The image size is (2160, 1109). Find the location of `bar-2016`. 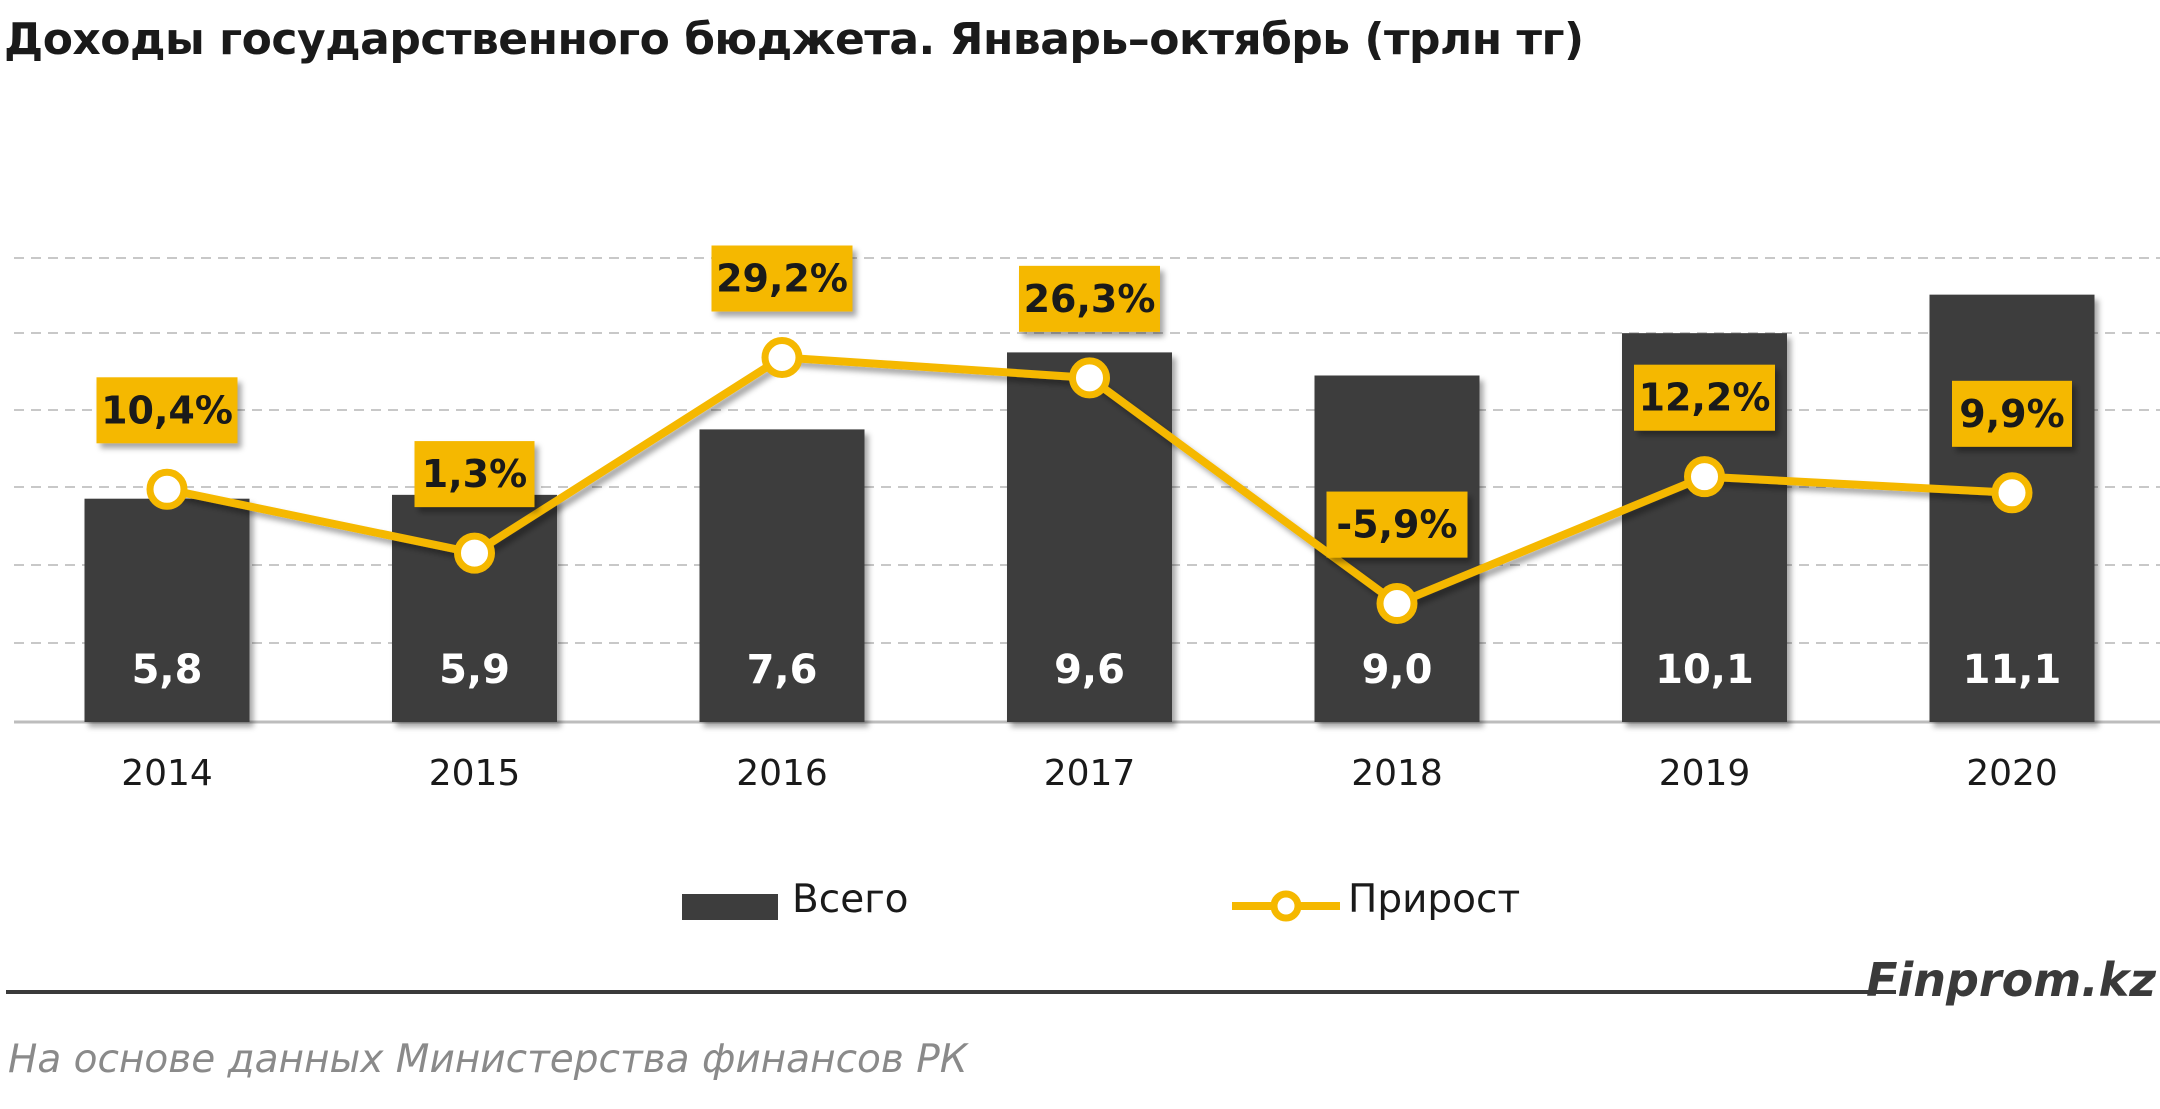

bar-2016 is located at coordinates (782, 575).